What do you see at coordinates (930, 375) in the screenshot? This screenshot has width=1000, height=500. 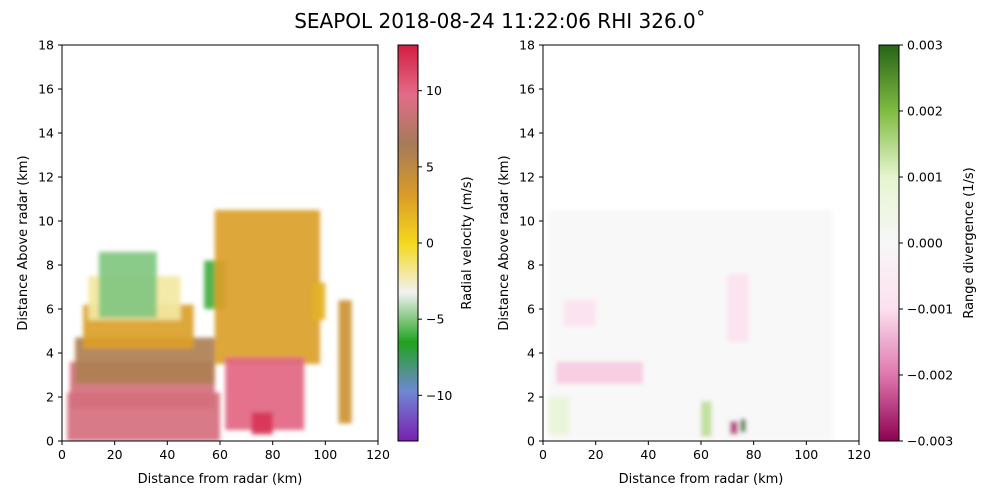 I see `colorbar-tick-label: −0.002` at bounding box center [930, 375].